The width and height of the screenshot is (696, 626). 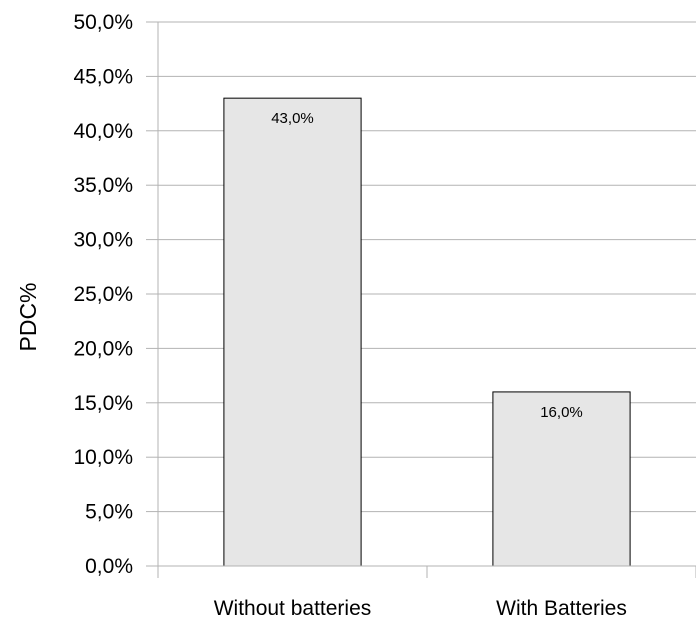 What do you see at coordinates (561, 412) in the screenshot?
I see `data-label: 16,0%` at bounding box center [561, 412].